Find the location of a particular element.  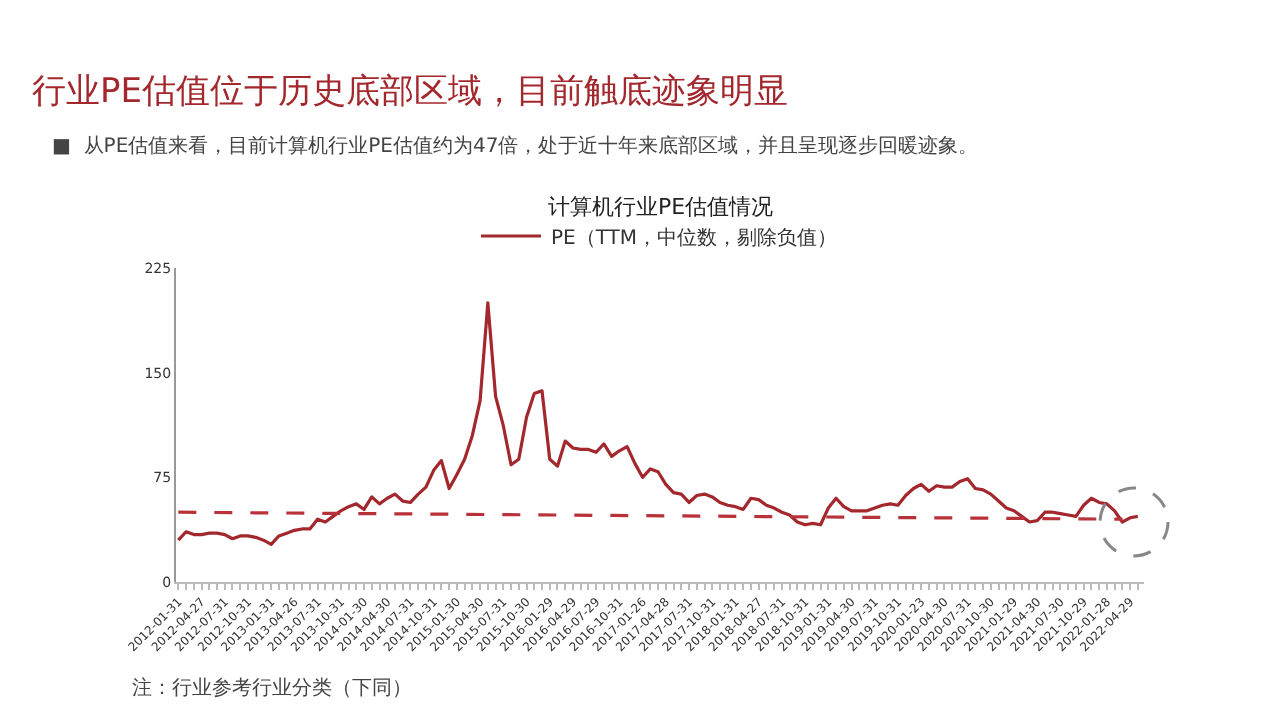

chart-subtitle: 计算机行业PE估值情况 is located at coordinates (661, 207).